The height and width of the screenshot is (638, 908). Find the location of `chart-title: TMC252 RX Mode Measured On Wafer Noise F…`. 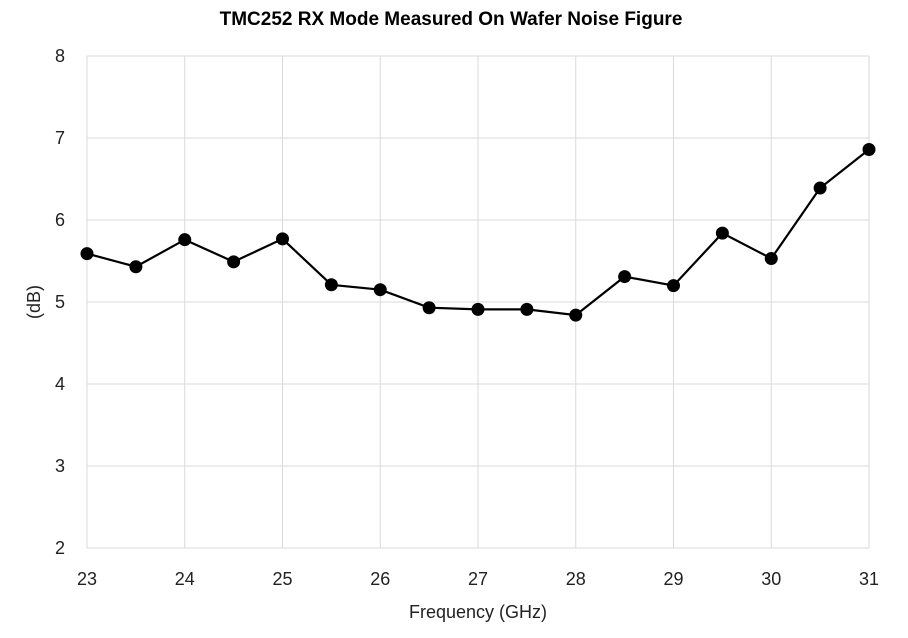

chart-title: TMC252 RX Mode Measured On Wafer Noise F… is located at coordinates (451, 19).